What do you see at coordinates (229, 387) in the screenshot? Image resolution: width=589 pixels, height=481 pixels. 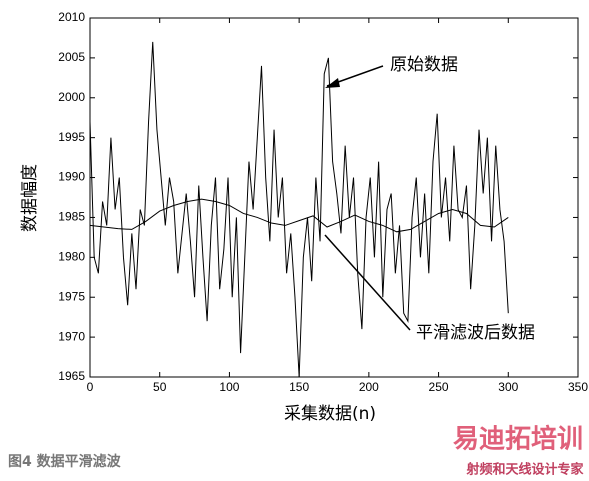 I see `x-tick-label: 100` at bounding box center [229, 387].